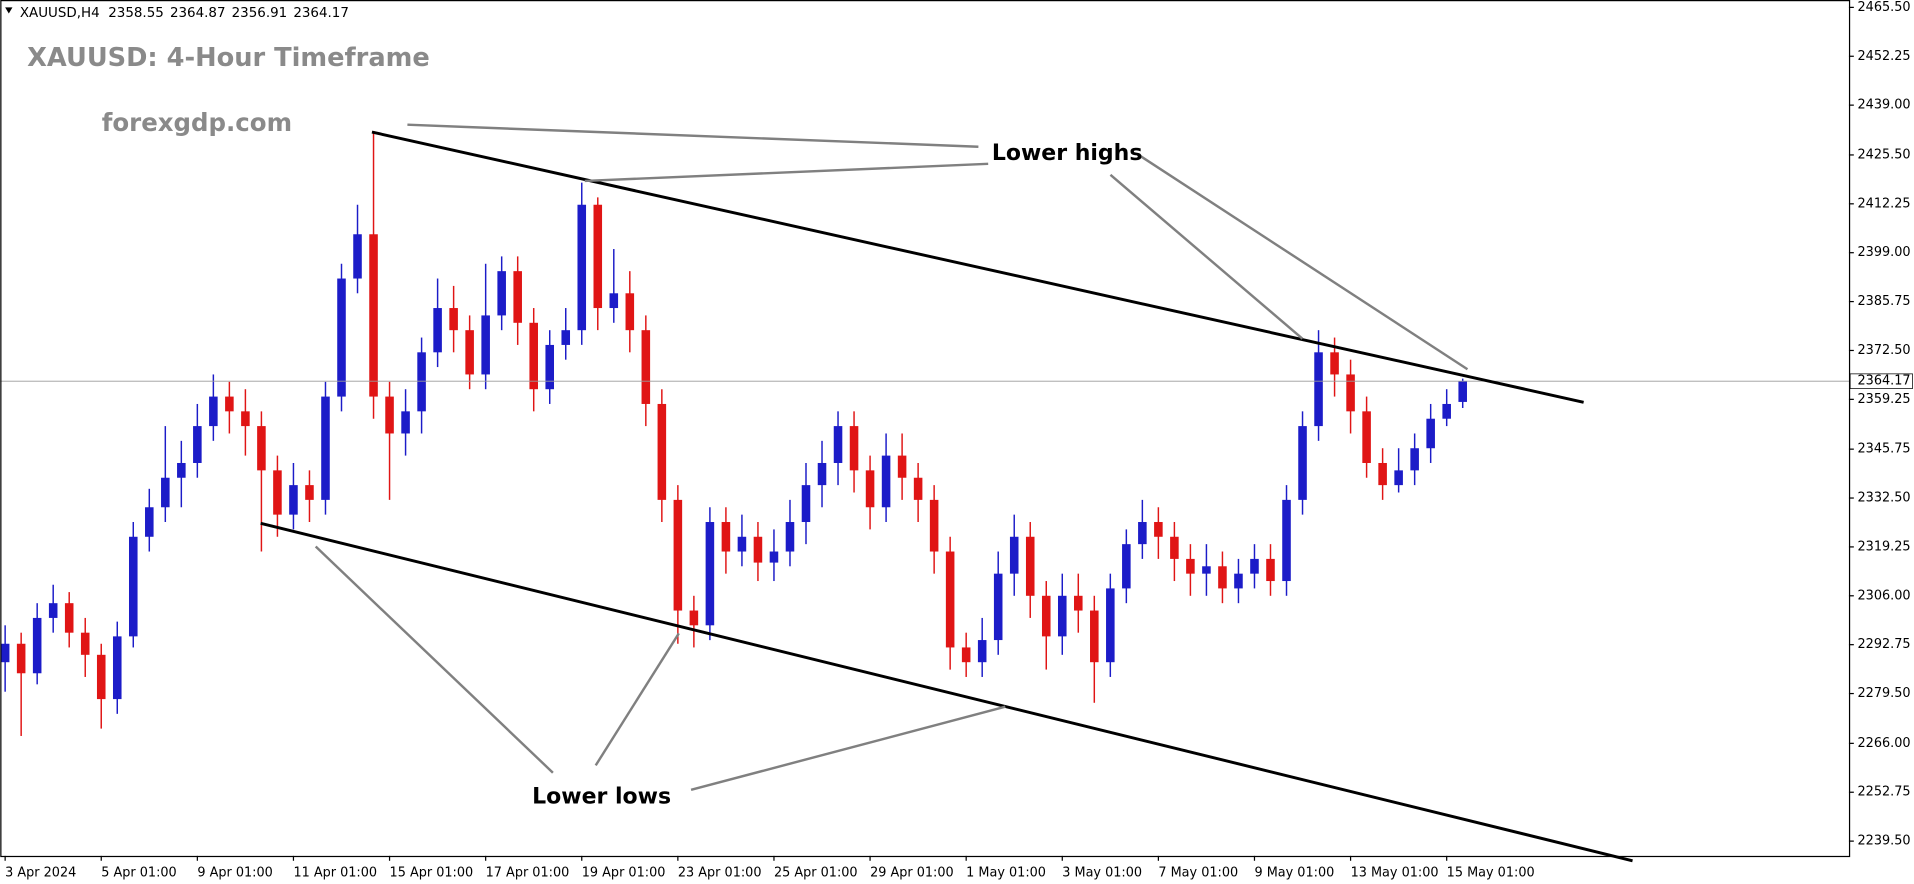 This screenshot has width=1914, height=884. Describe the element at coordinates (260, 13) in the screenshot. I see `header-low: 2356.91` at that location.